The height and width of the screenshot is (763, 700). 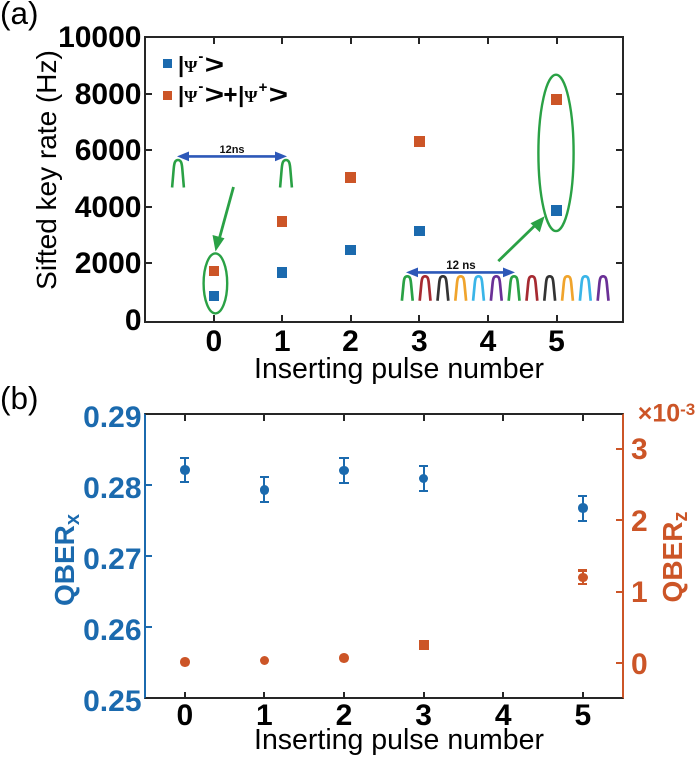 What do you see at coordinates (231, 150) in the screenshot?
I see `svg-text: 12ns` at bounding box center [231, 150].